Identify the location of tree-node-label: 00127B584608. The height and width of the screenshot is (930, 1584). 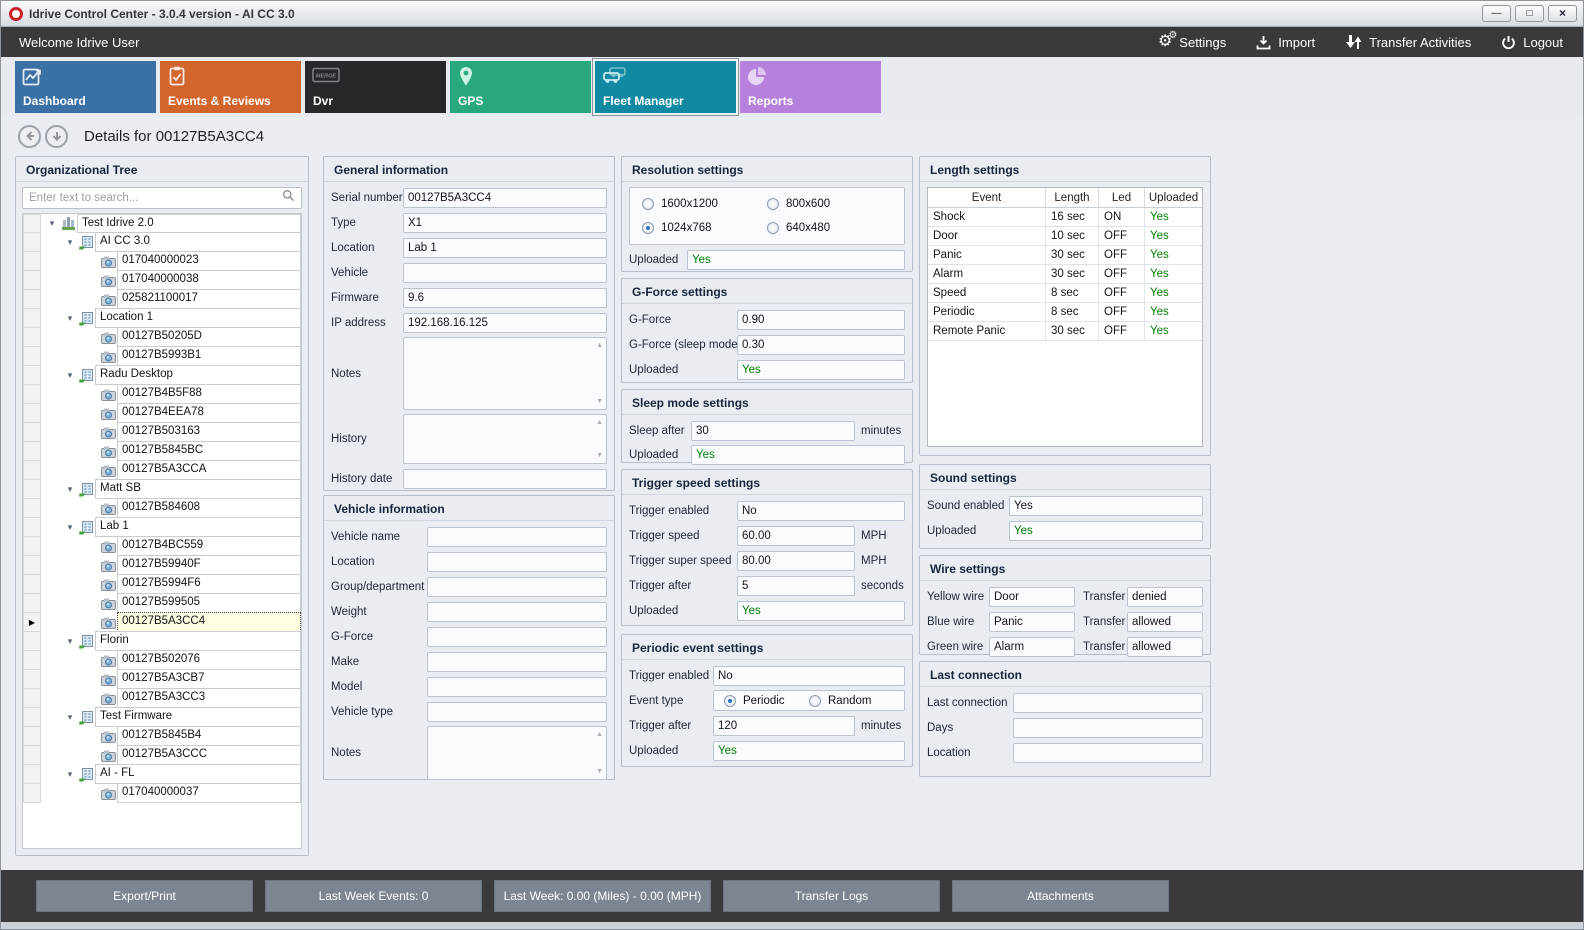
(209, 508).